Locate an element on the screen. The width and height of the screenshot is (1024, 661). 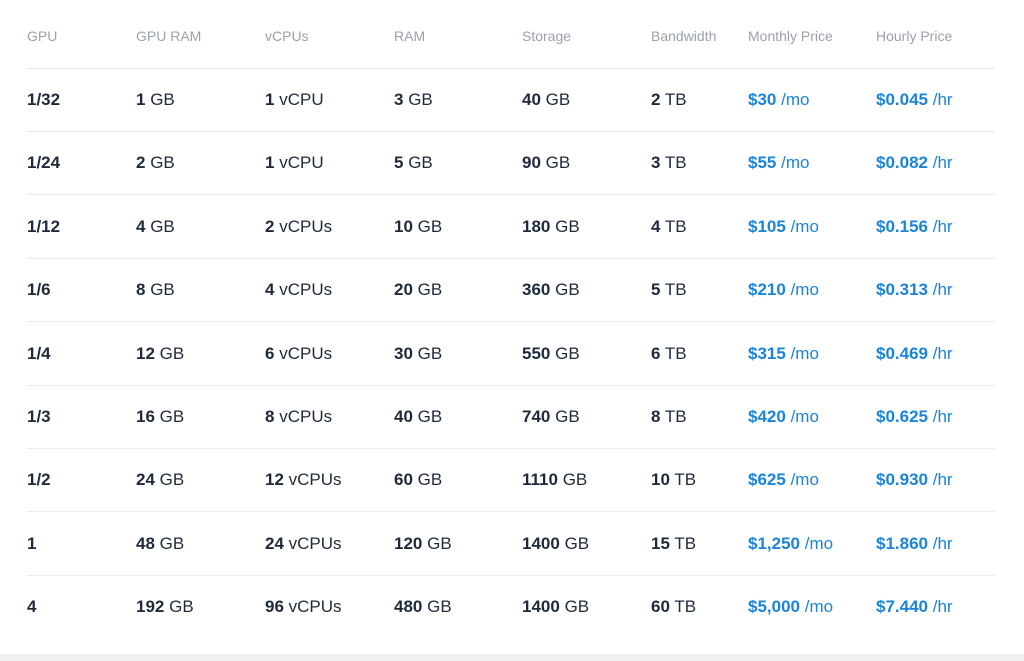
cell-value: 6 is located at coordinates (656, 353).